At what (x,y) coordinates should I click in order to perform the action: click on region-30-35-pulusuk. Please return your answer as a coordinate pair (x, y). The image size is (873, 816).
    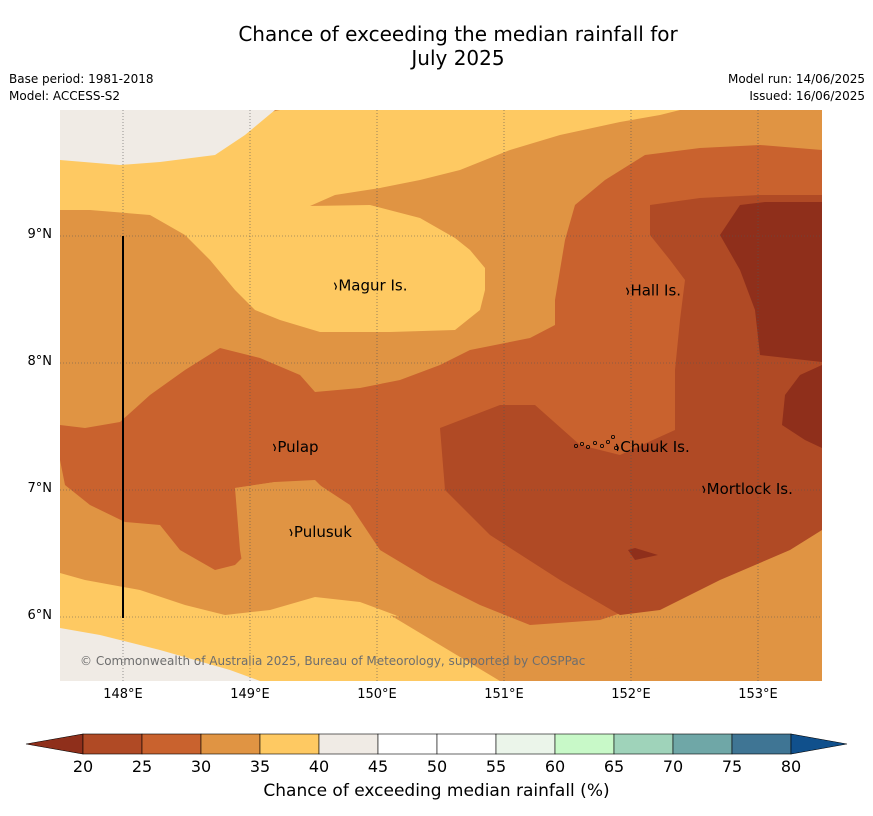
    Looking at the image, I should click on (327, 547).